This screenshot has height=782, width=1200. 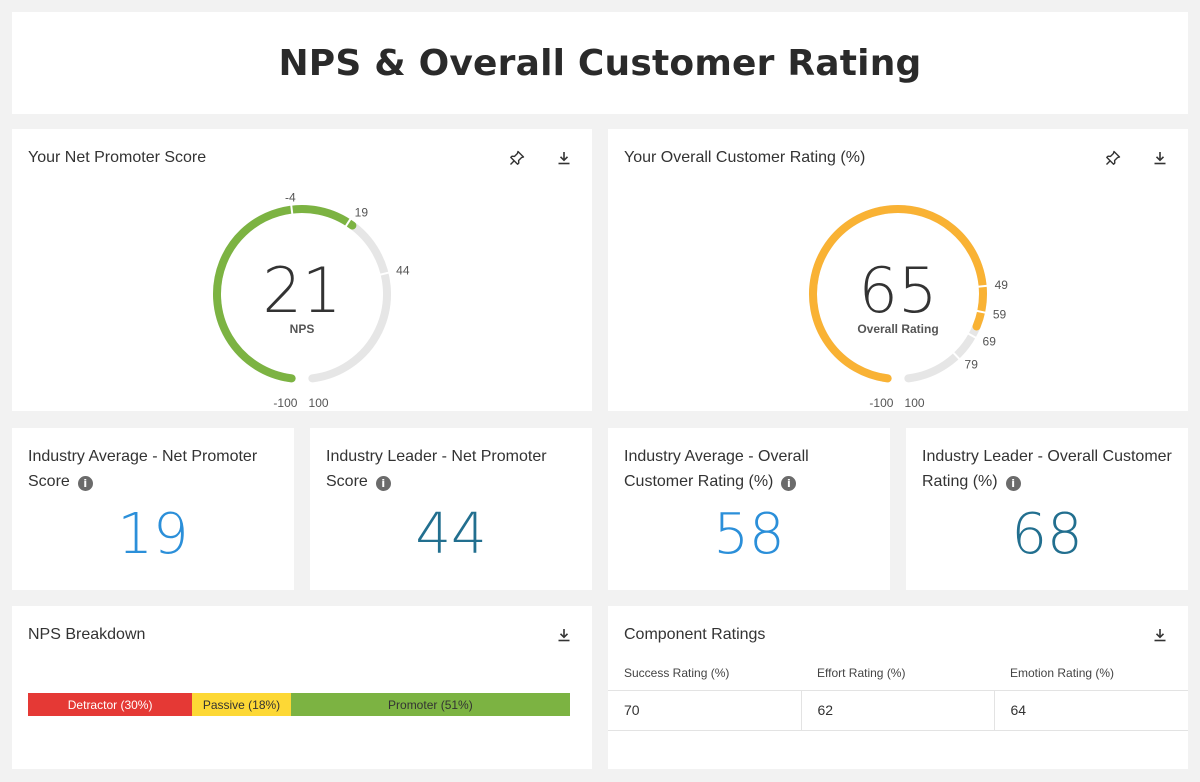 What do you see at coordinates (290, 198) in the screenshot?
I see `gauge-tick-label: -4` at bounding box center [290, 198].